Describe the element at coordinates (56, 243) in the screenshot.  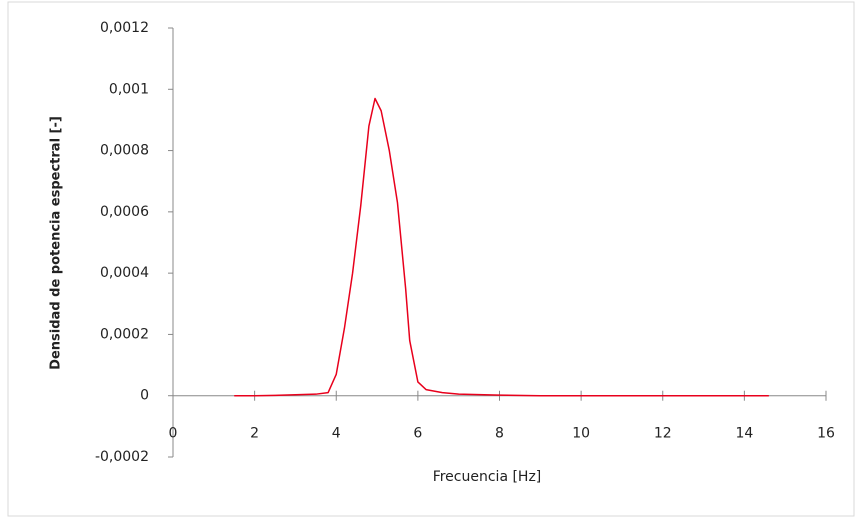
I see `y-axis-label: Densidad de potencia espectral [-]` at that location.